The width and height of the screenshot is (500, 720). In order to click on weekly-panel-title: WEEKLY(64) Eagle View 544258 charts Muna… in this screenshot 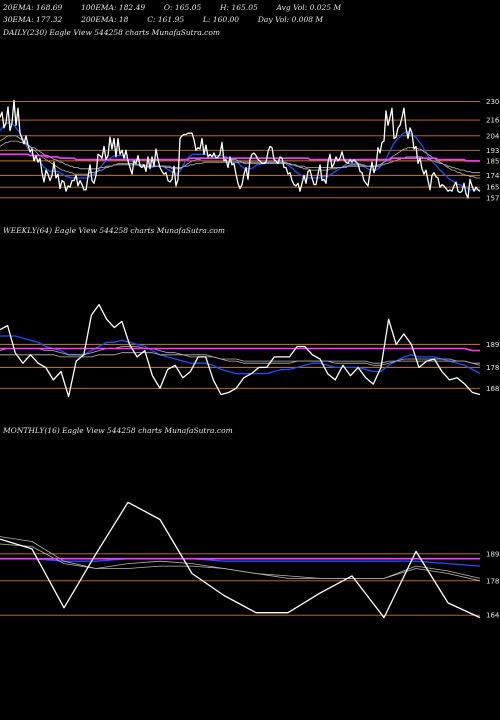, I will do `click(114, 230)`.